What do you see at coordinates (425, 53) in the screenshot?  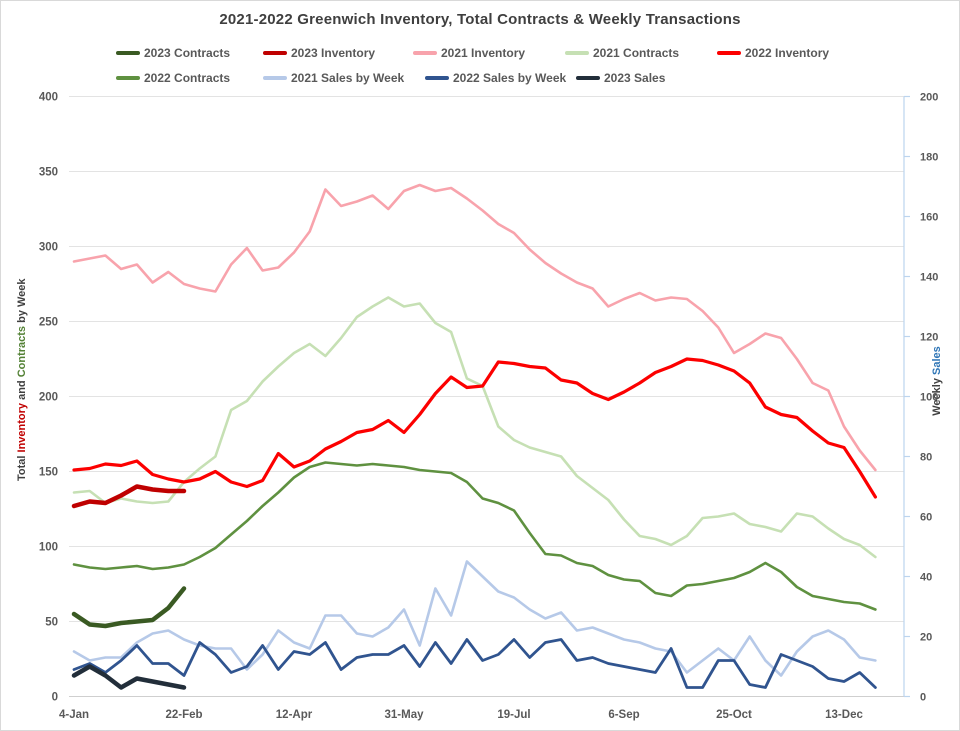 I see `legend-swatch-2021-inventory` at bounding box center [425, 53].